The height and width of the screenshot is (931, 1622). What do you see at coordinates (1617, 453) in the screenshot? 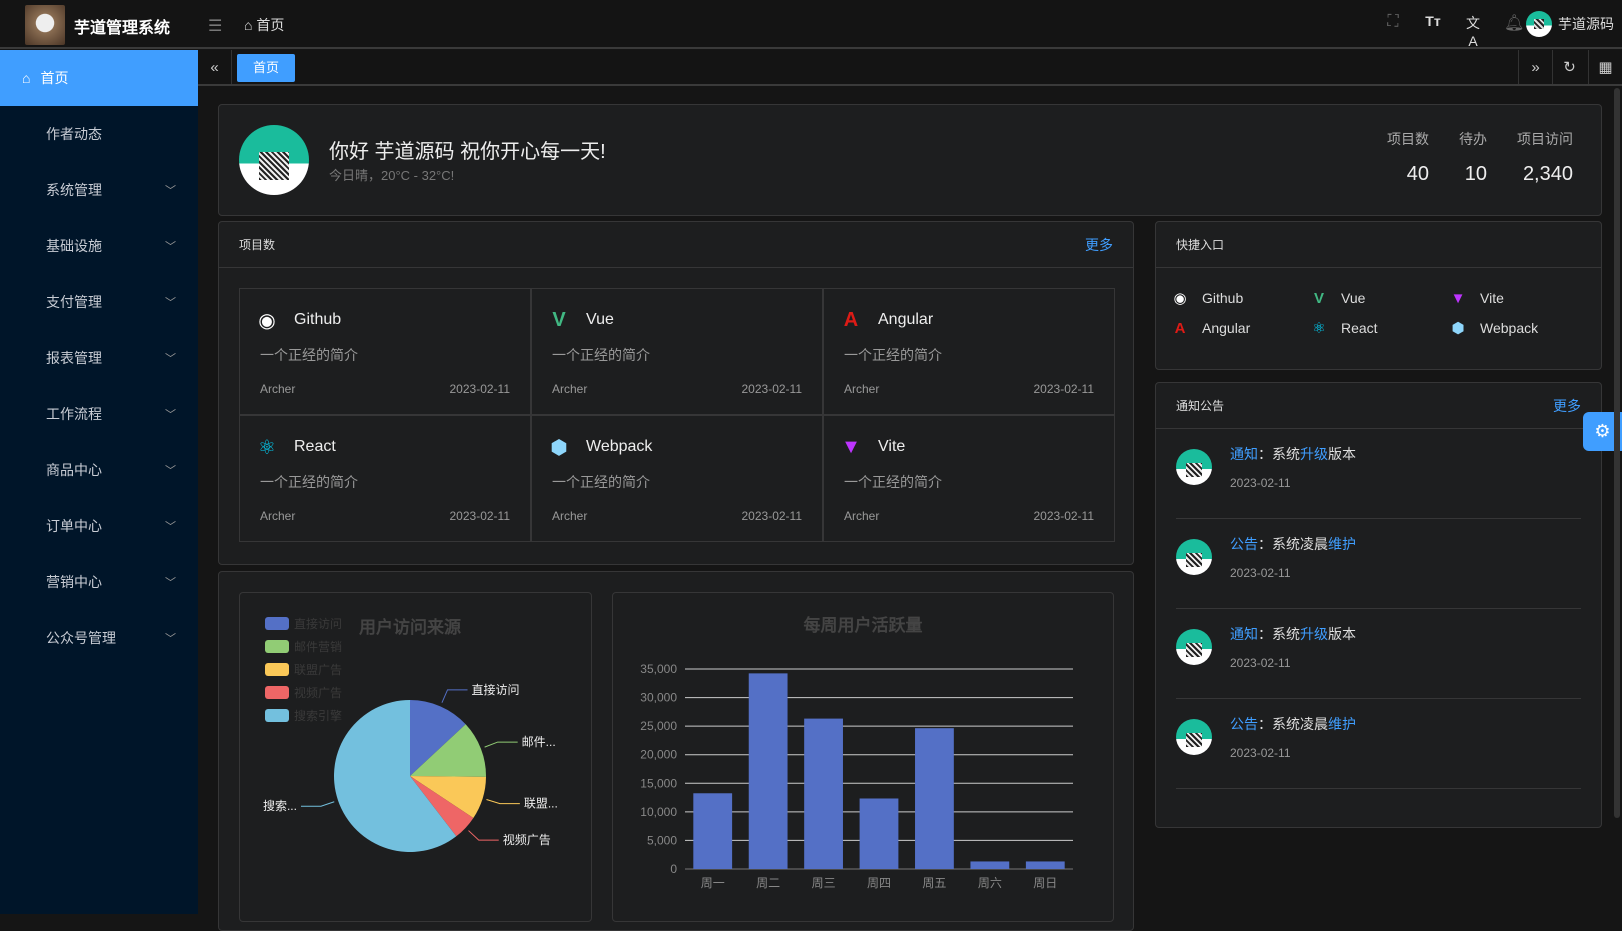
I see `page-scrollbar` at bounding box center [1617, 453].